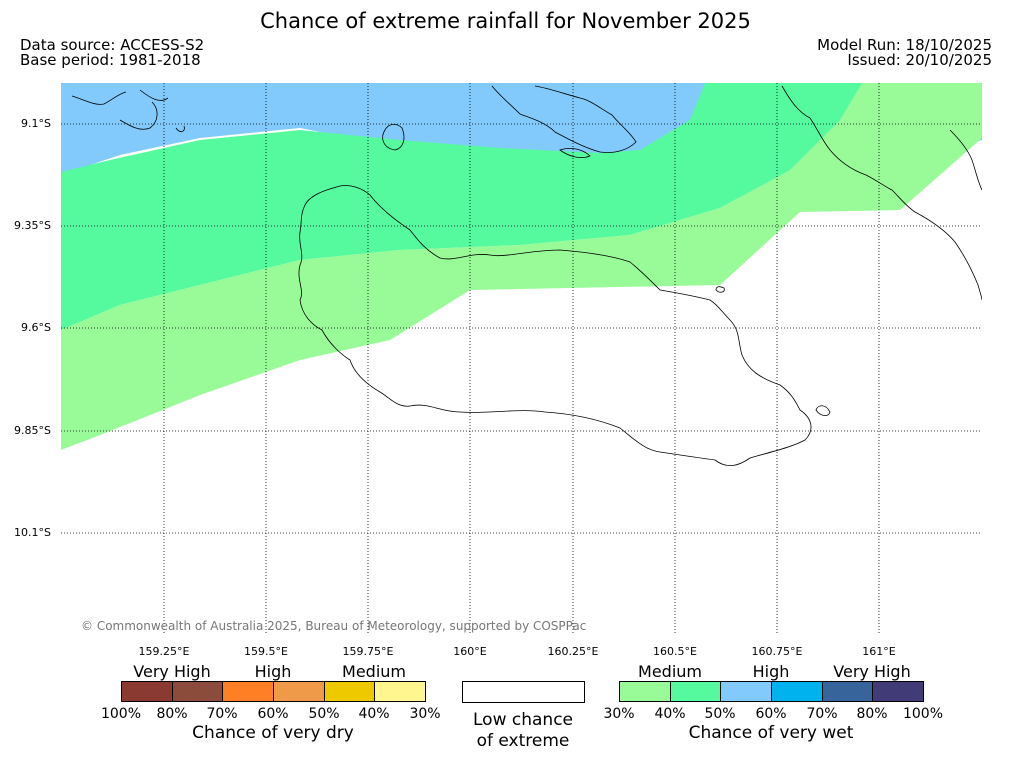  Describe the element at coordinates (879, 651) in the screenshot. I see `lon-label: 161°E` at that location.